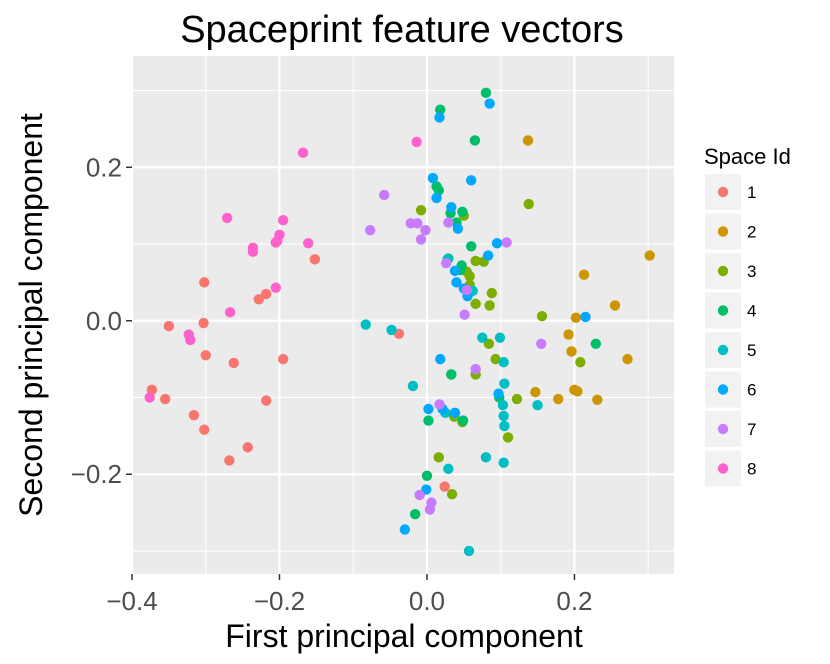  Describe the element at coordinates (131, 601) in the screenshot. I see `x-tick-label: −0.4` at that location.